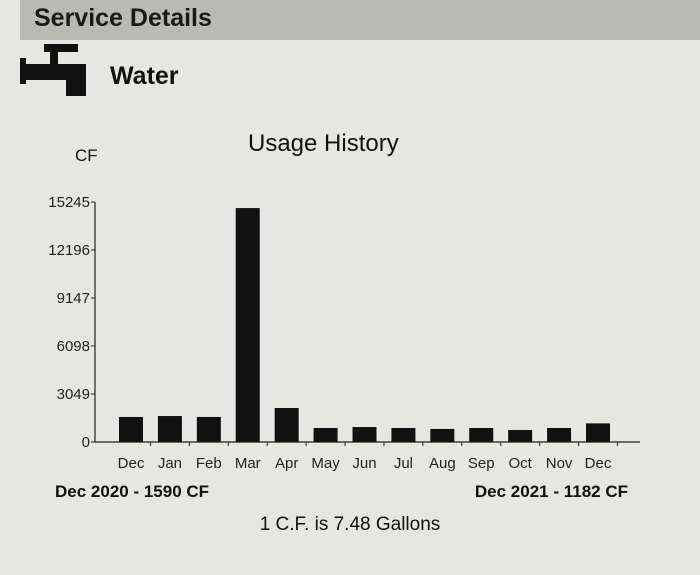  Describe the element at coordinates (209, 463) in the screenshot. I see `x-tick-label: Feb` at that location.